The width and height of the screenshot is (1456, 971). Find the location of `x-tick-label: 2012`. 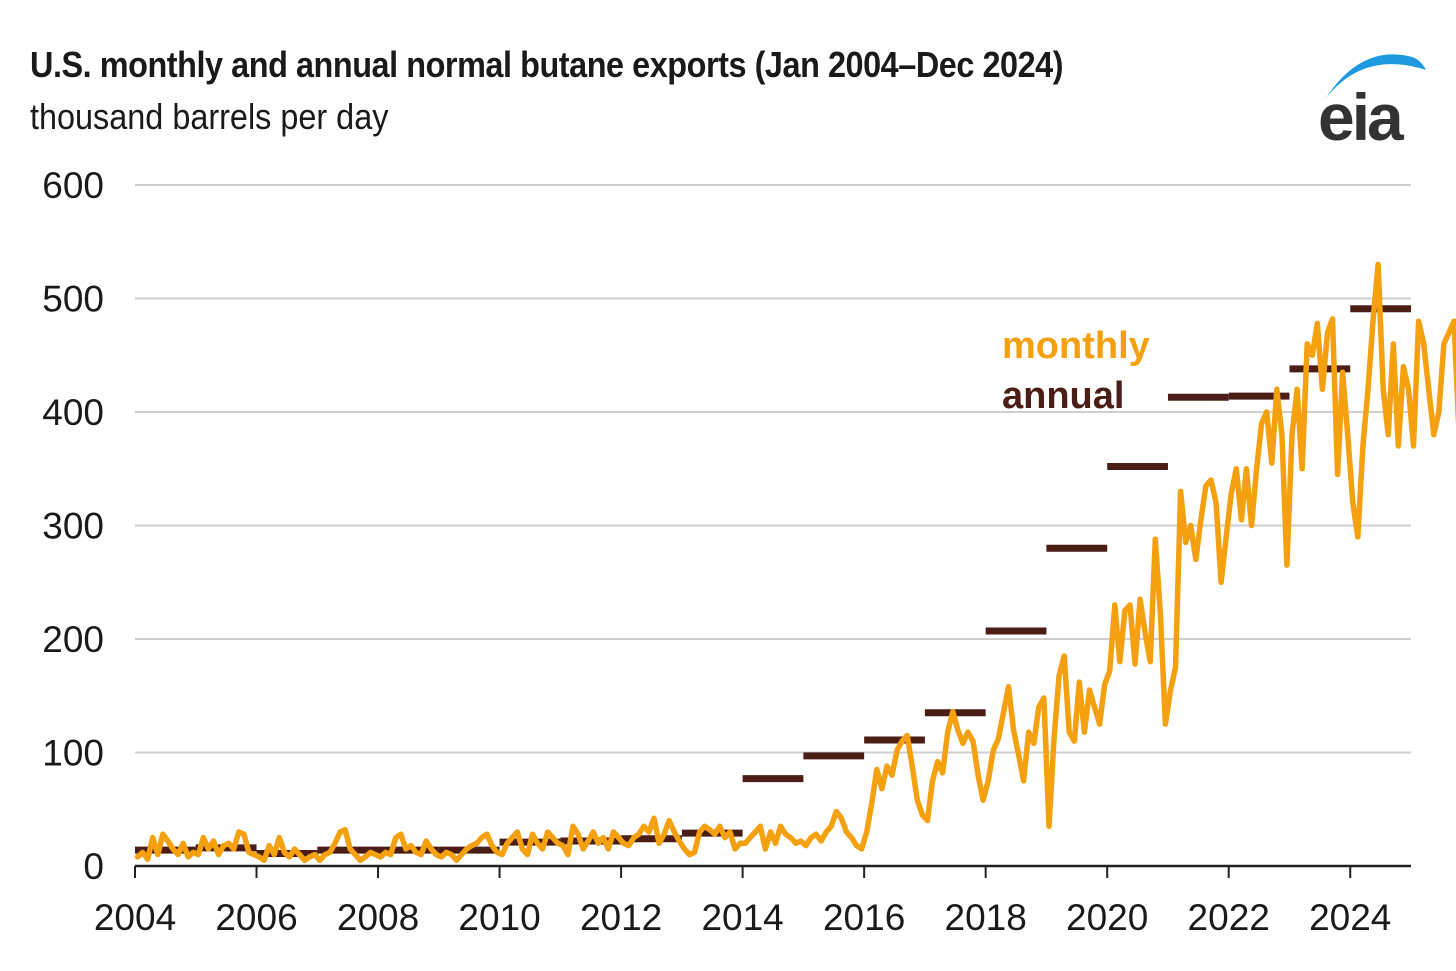

x-tick-label: 2012 is located at coordinates (621, 917).